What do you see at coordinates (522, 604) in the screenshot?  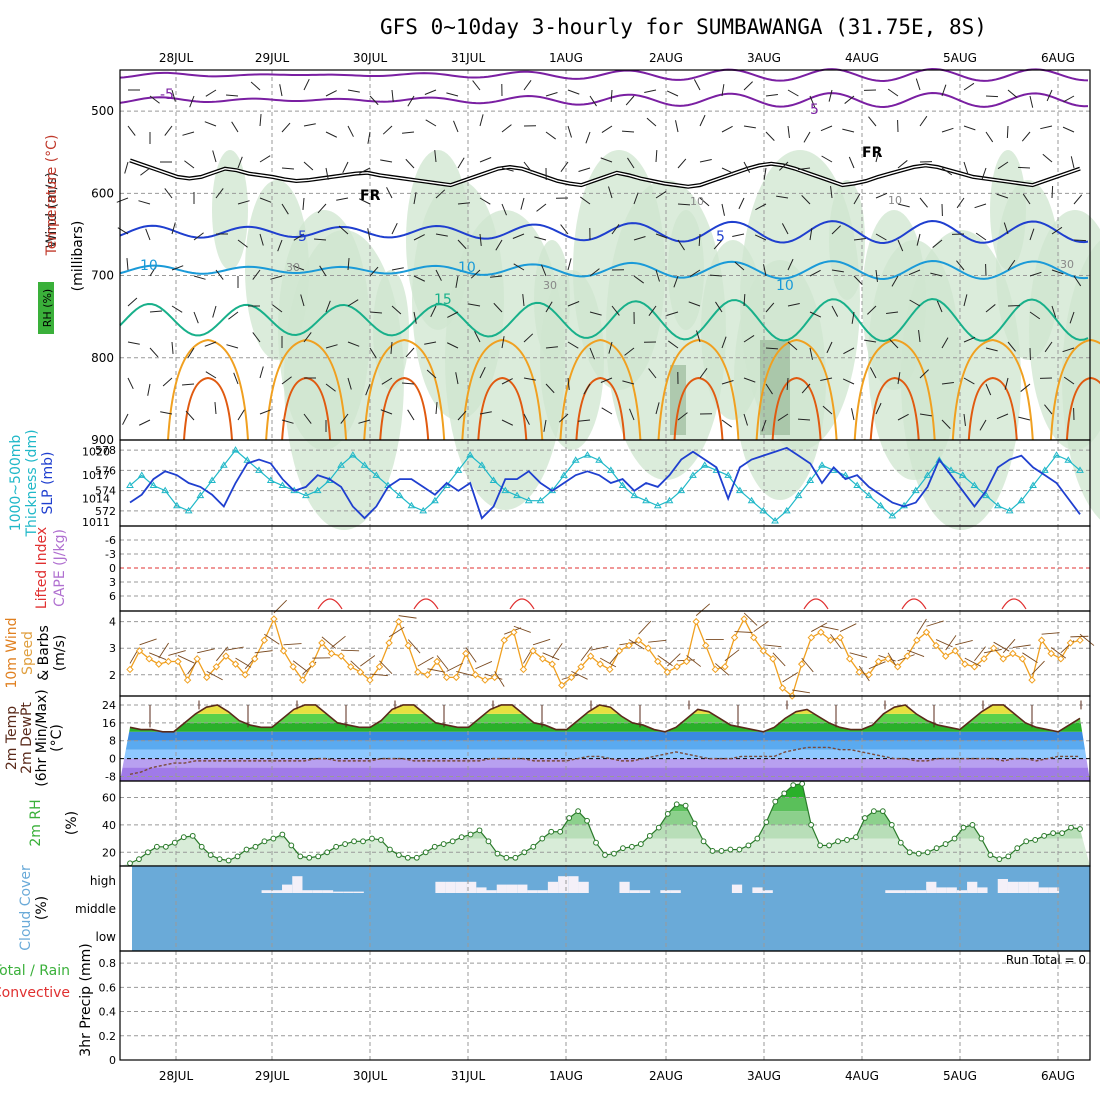 I see `lifted-index-bump` at bounding box center [522, 604].